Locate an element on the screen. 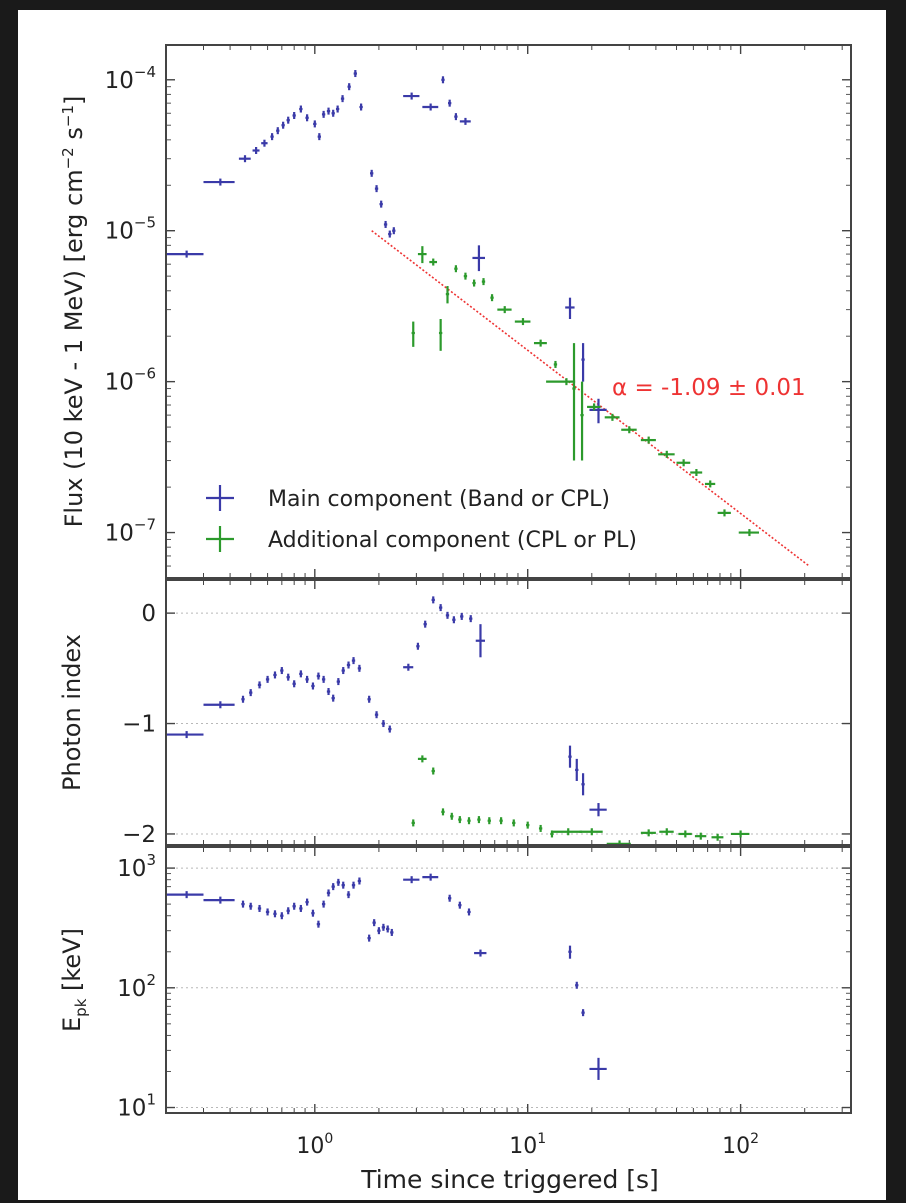 The width and height of the screenshot is (906, 1203). series-additional is located at coordinates (580, 801).